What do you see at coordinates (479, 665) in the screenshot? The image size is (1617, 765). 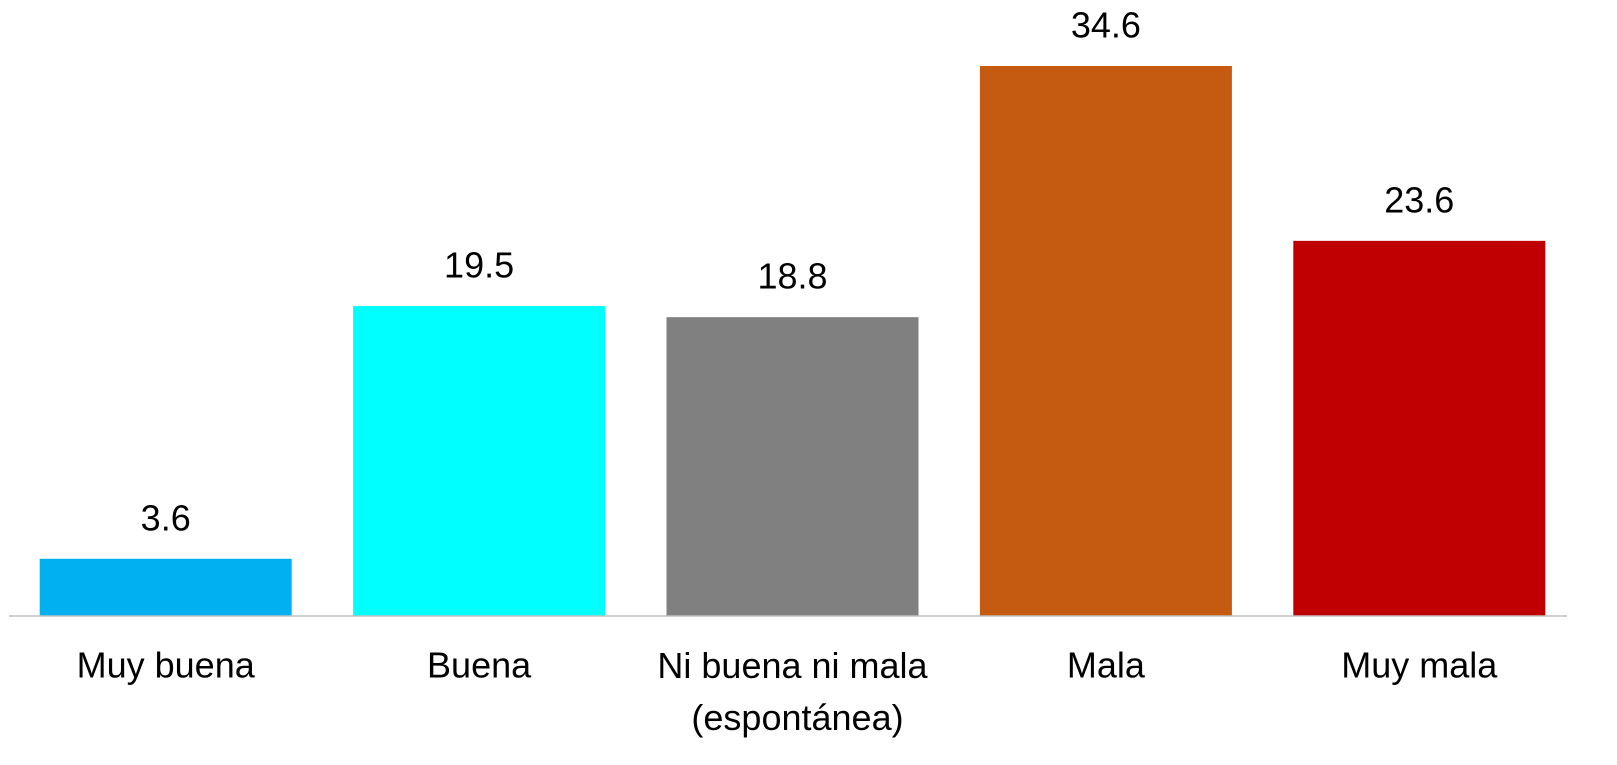 I see `x-tick-label: Buena` at bounding box center [479, 665].